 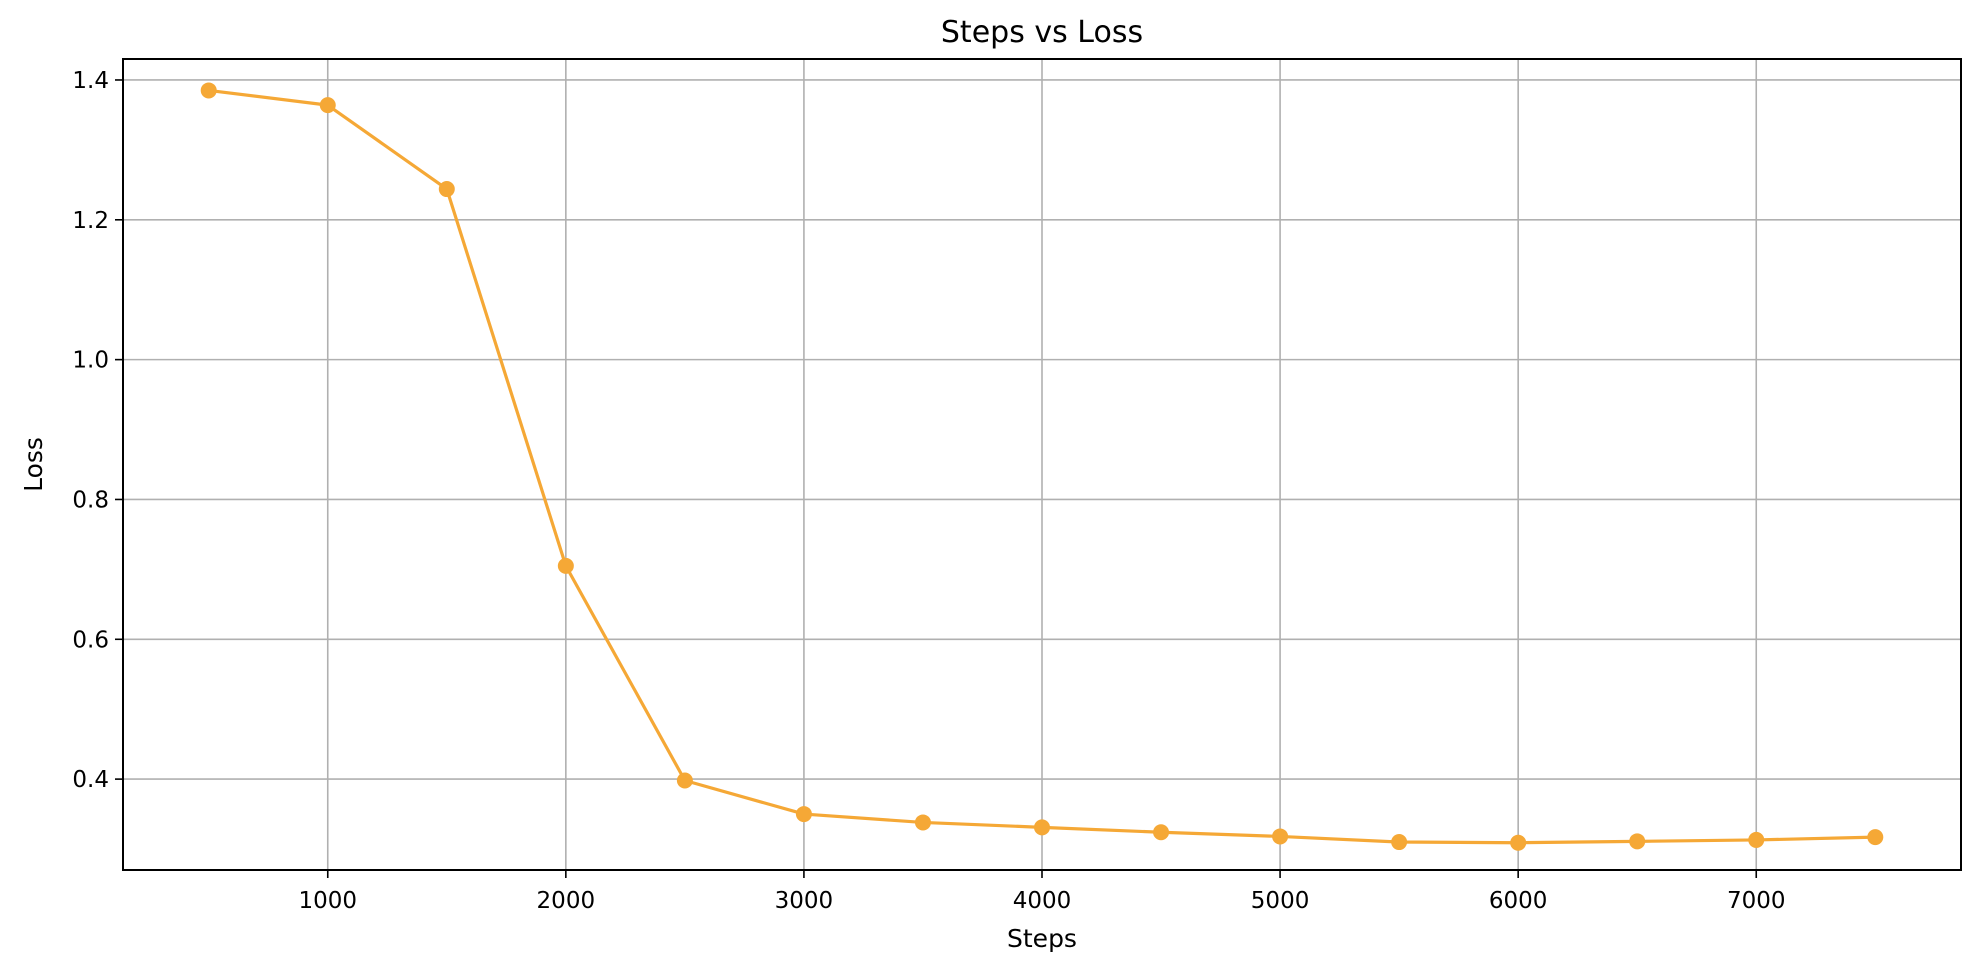 What do you see at coordinates (566, 901) in the screenshot?
I see `x-tick-label: 2000` at bounding box center [566, 901].